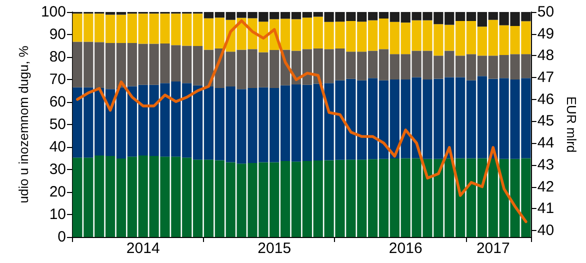 Image resolution: width=586 pixels, height=263 pixels. Describe the element at coordinates (545, 209) in the screenshot. I see `y2-tick-label: 41` at that location.